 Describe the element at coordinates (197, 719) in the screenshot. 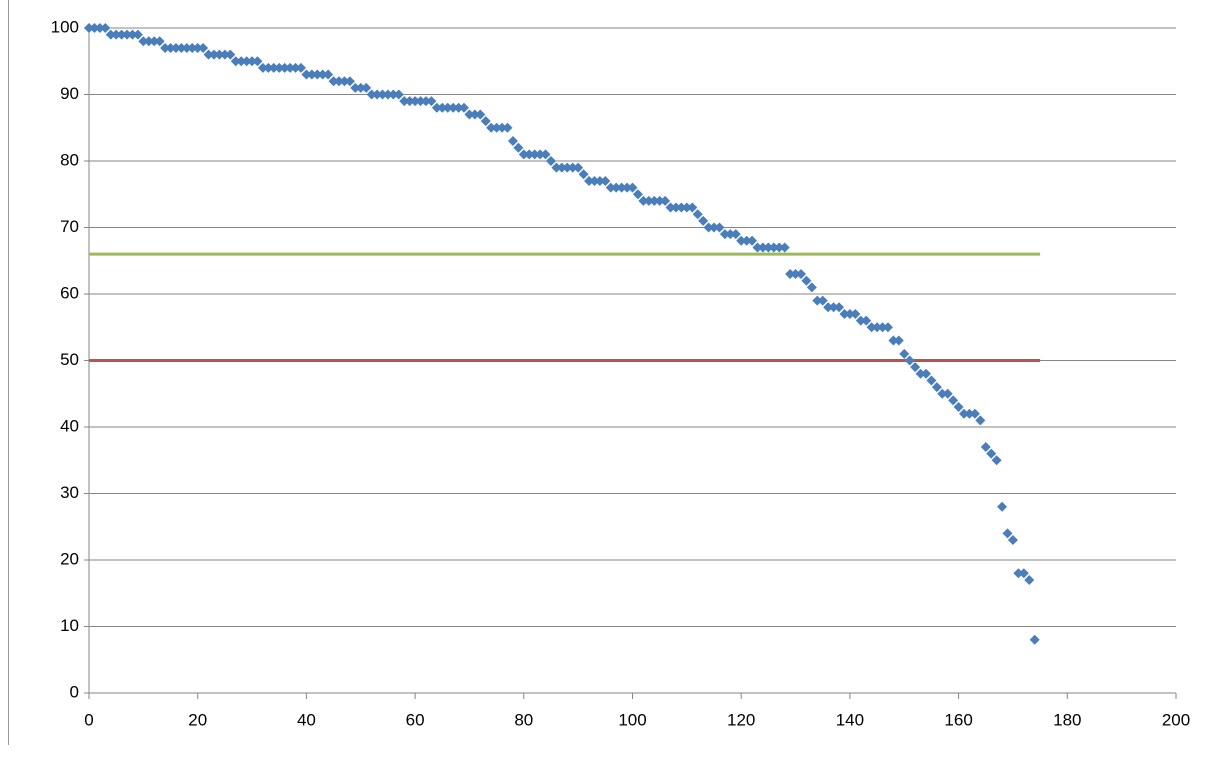

I see `x-tick-label: 20` at that location.